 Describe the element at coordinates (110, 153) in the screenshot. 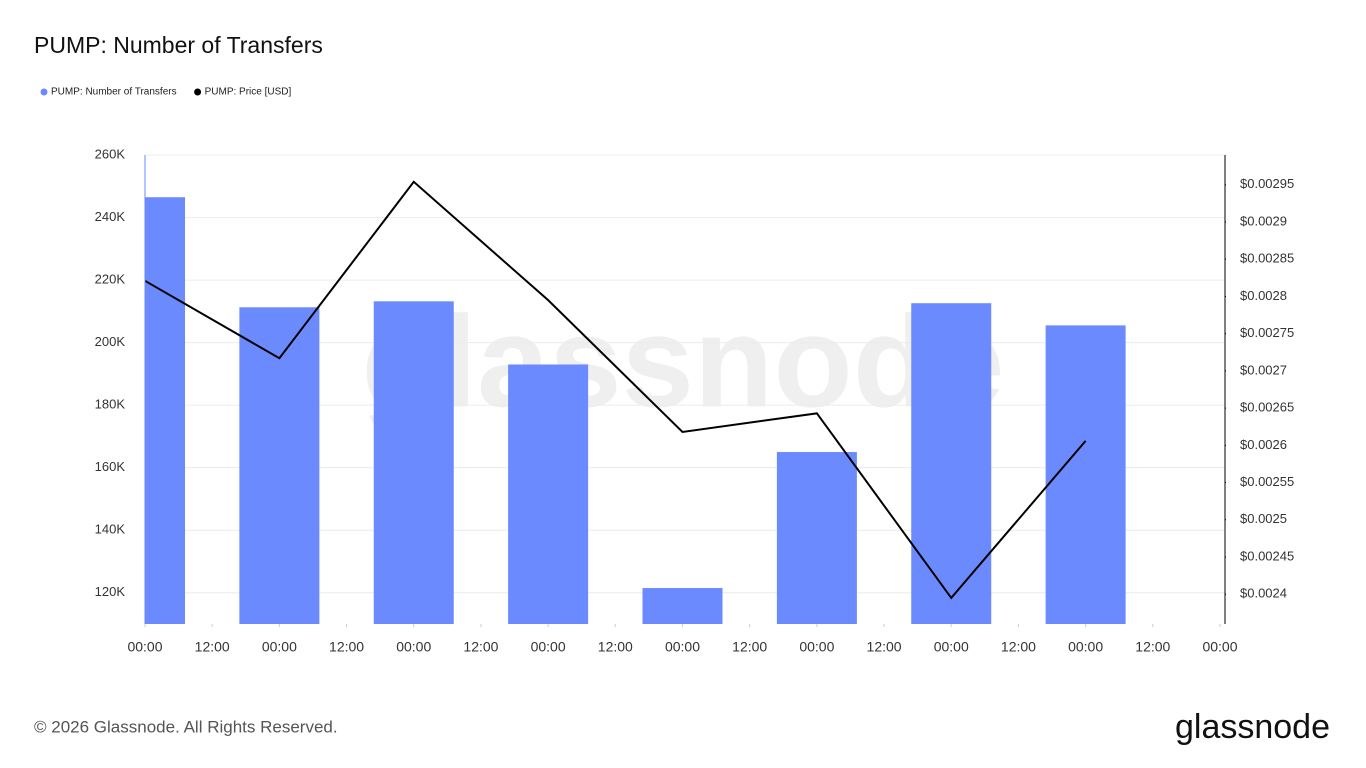

I see `y-tick-label: 260K` at that location.